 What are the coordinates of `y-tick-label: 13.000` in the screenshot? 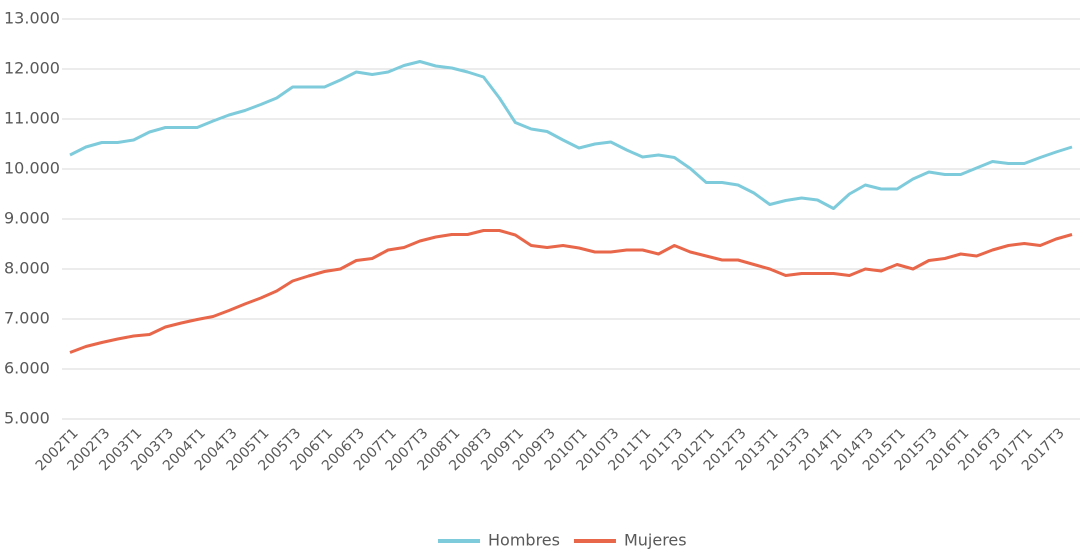 It's located at (32, 18).